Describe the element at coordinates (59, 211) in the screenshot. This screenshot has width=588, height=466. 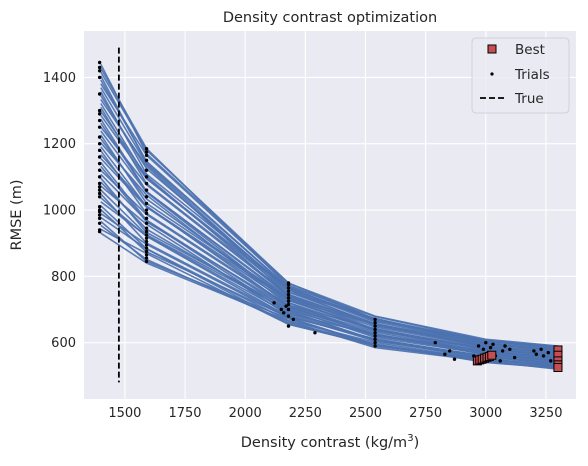
I see `y-tick-label: 1000` at that location.